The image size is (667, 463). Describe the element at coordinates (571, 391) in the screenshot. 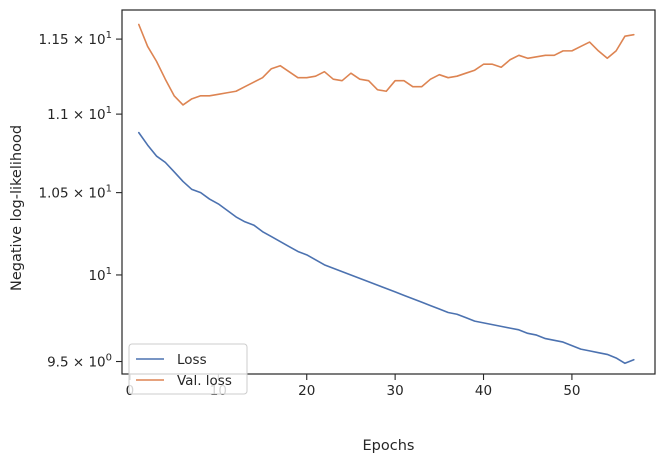

I see `x-tick-label: 50` at that location.